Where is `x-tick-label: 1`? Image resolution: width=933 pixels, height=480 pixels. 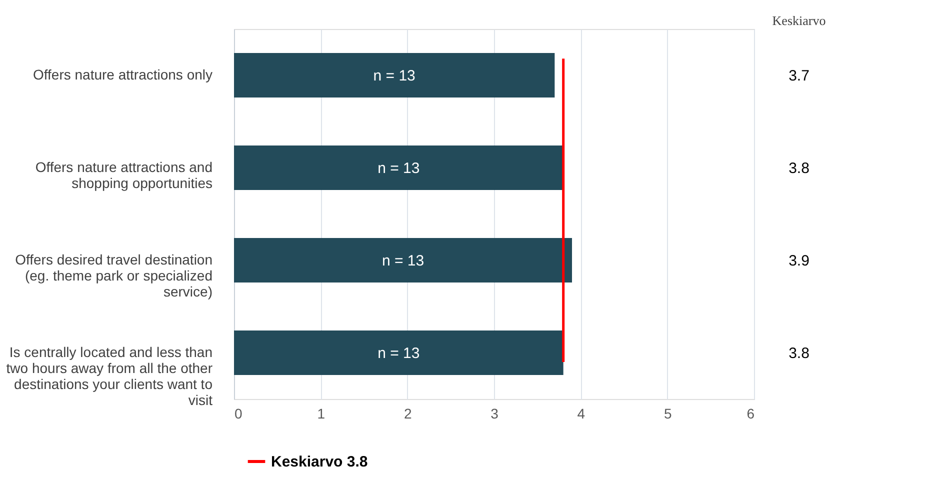
x-tick-label: 1 is located at coordinates (321, 414).